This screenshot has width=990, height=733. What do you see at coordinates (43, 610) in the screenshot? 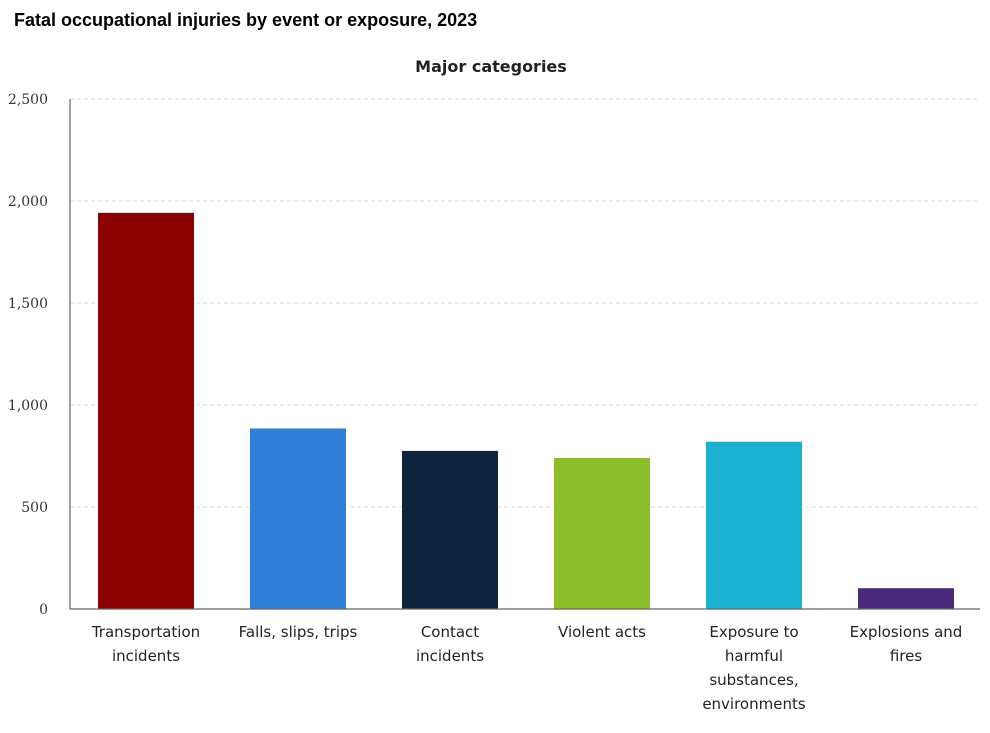
I see `y-tick-label: 0` at bounding box center [43, 610].